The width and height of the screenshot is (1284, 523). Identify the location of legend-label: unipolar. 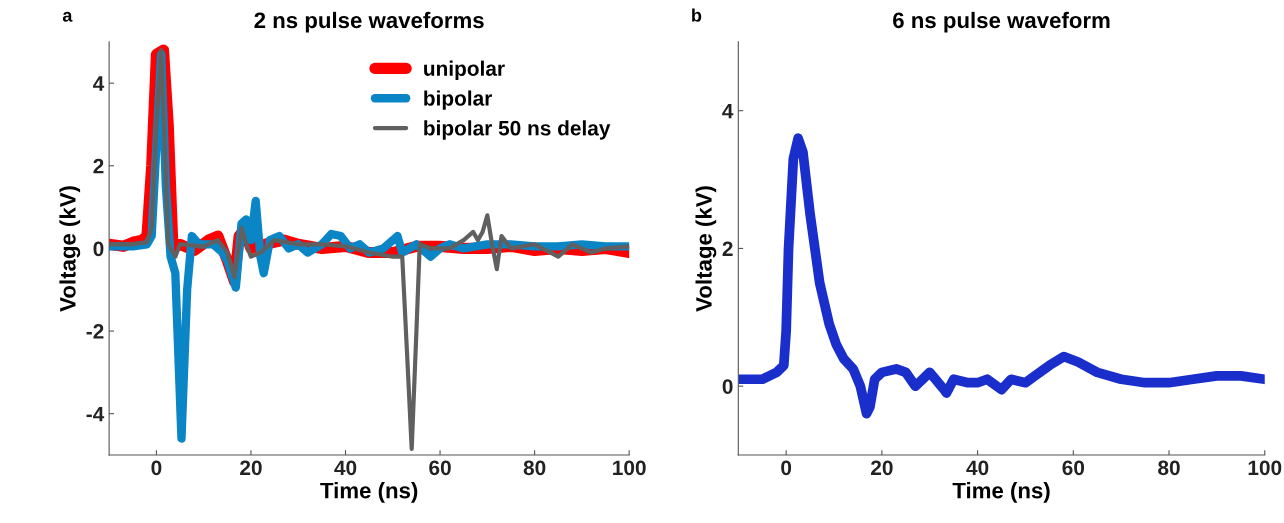
(464, 70).